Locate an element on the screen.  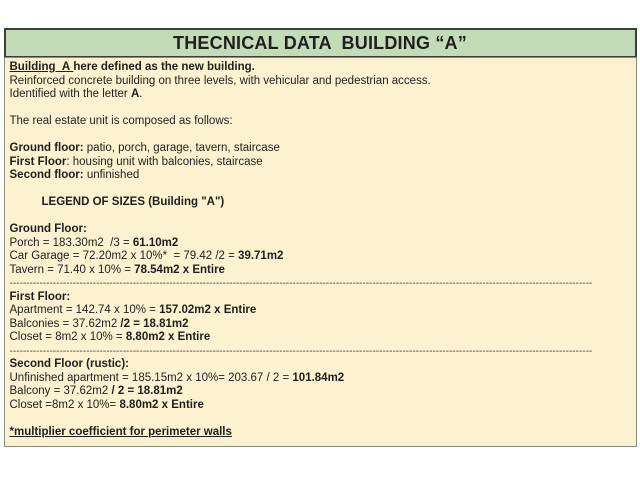
text-line: Balcony = 37.62m2 / 2 = 18.81m2 is located at coordinates (321, 392).